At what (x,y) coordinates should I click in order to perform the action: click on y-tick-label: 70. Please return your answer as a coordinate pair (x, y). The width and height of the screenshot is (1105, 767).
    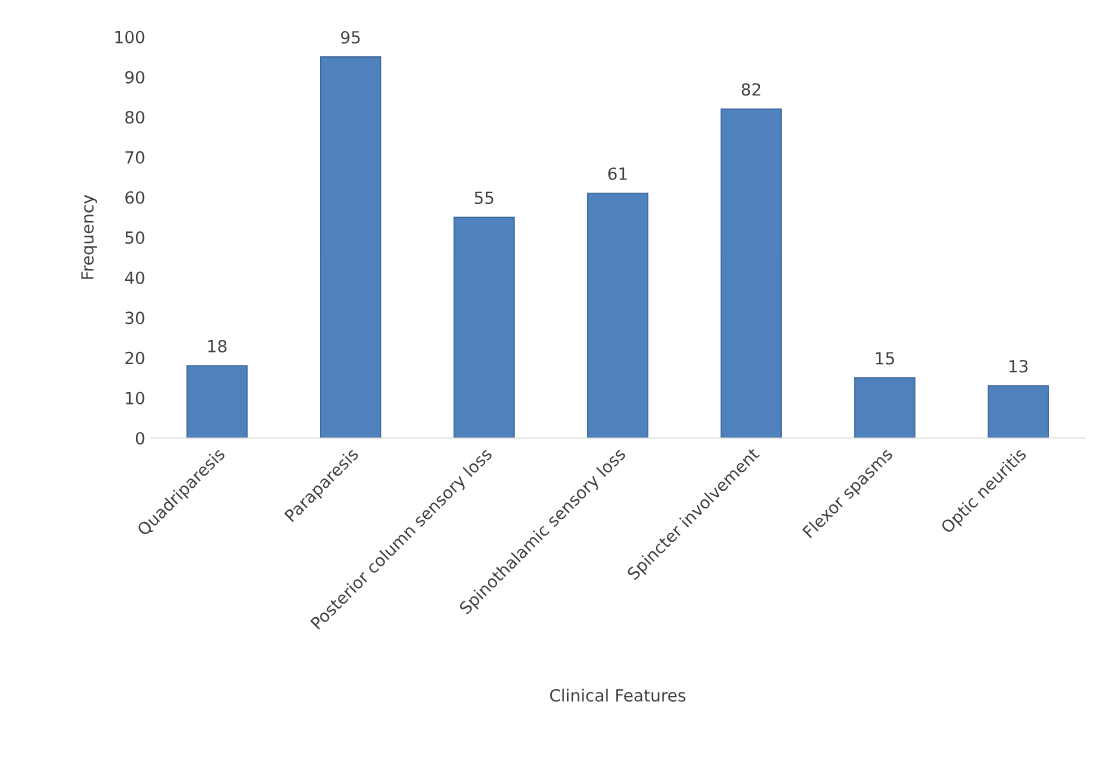
    Looking at the image, I should click on (135, 157).